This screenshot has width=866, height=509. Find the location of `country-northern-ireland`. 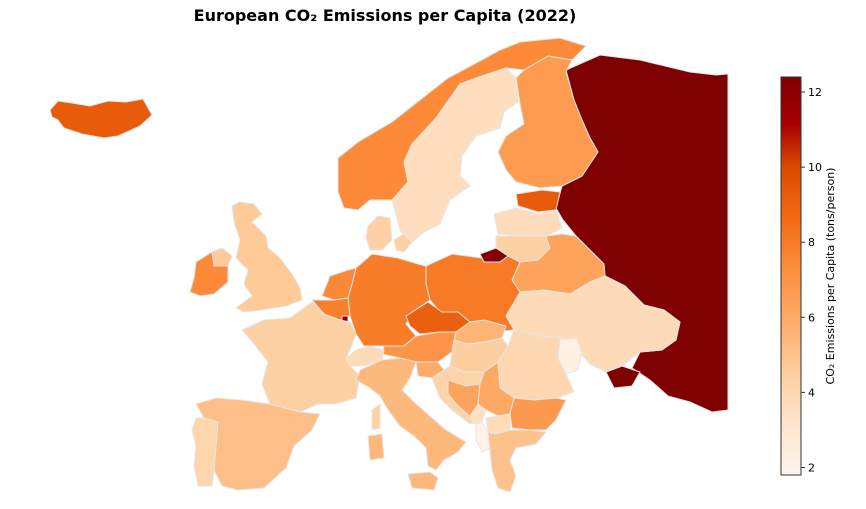

country-northern-ireland is located at coordinates (222, 257).